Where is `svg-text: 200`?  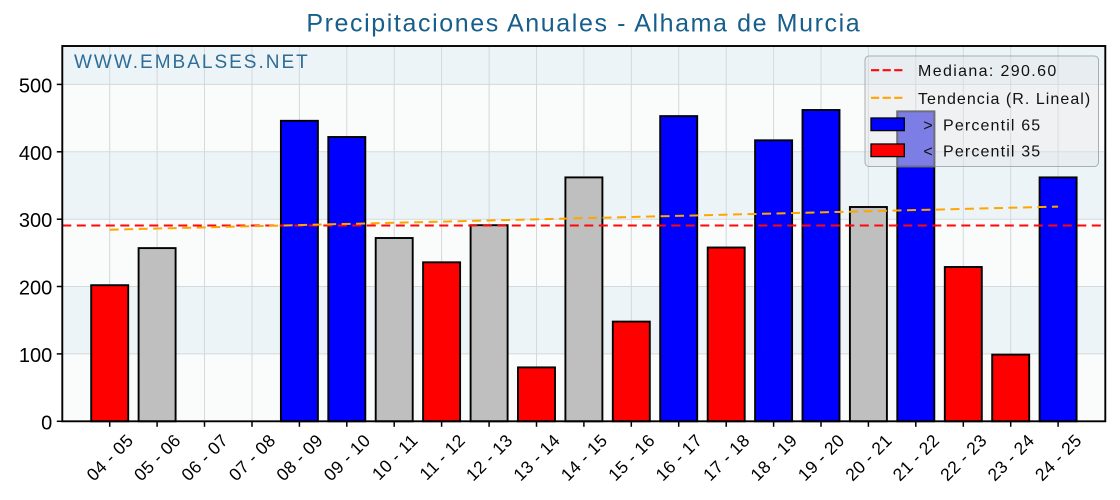 svg-text: 200 is located at coordinates (35, 289).